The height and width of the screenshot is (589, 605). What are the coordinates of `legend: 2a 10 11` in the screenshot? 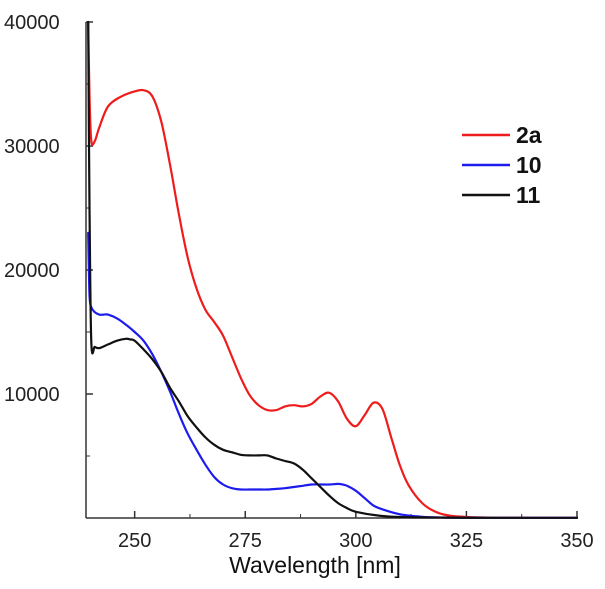 It's located at (502, 165).